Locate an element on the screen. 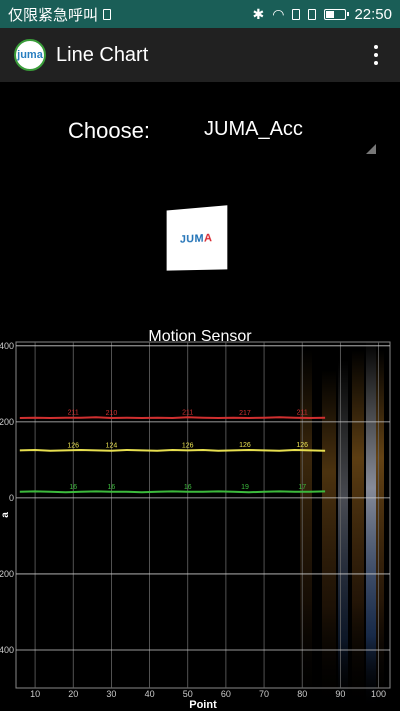 The height and width of the screenshot is (711, 400). x-tick-label: 100 is located at coordinates (378, 694).